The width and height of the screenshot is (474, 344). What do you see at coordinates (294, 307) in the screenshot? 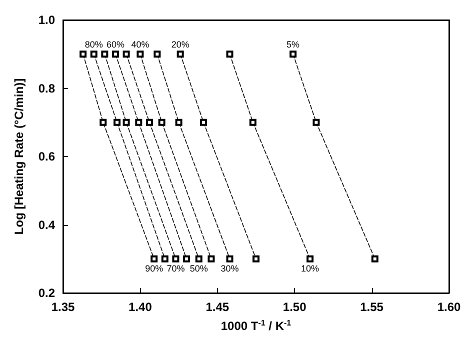
I see `x-tick-label: 1.50` at bounding box center [294, 307].